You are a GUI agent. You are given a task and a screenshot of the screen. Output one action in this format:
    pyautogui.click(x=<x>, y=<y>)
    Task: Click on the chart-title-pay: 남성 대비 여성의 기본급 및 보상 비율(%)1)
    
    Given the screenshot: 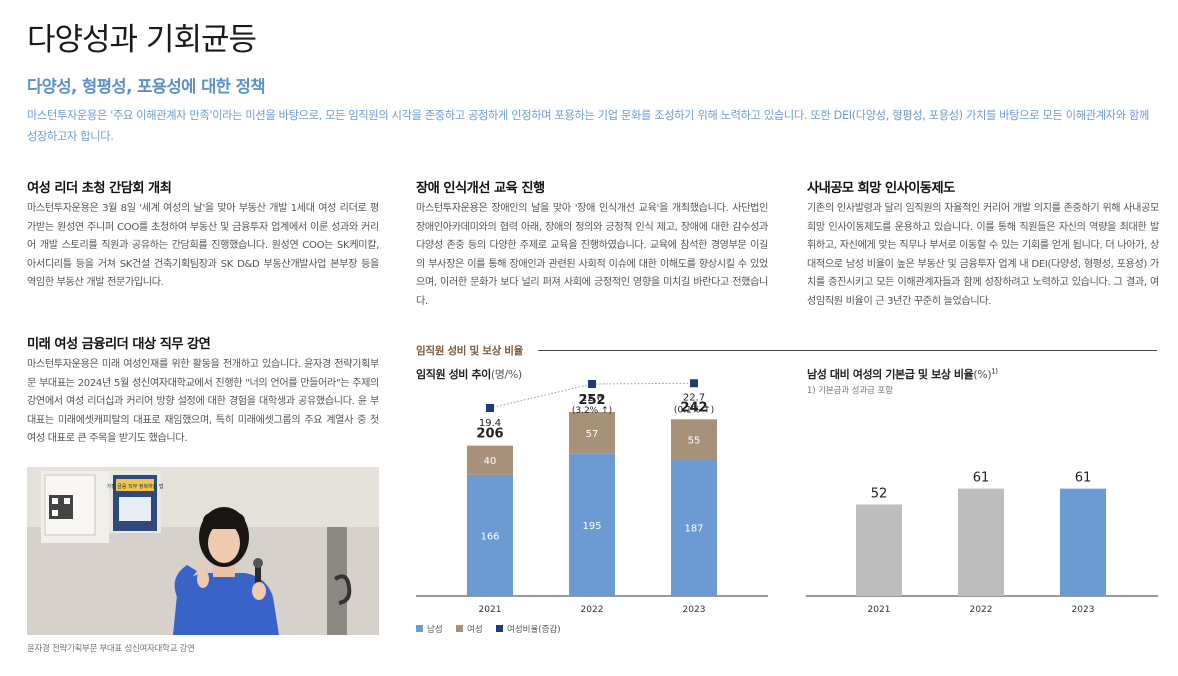 What is the action you would take?
    pyautogui.click(x=902, y=374)
    